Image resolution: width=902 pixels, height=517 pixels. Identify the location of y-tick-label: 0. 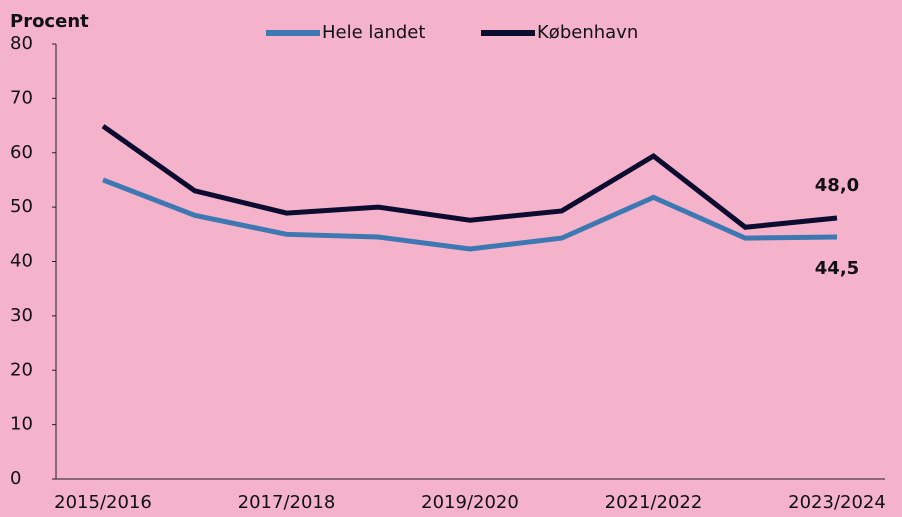
(15, 478).